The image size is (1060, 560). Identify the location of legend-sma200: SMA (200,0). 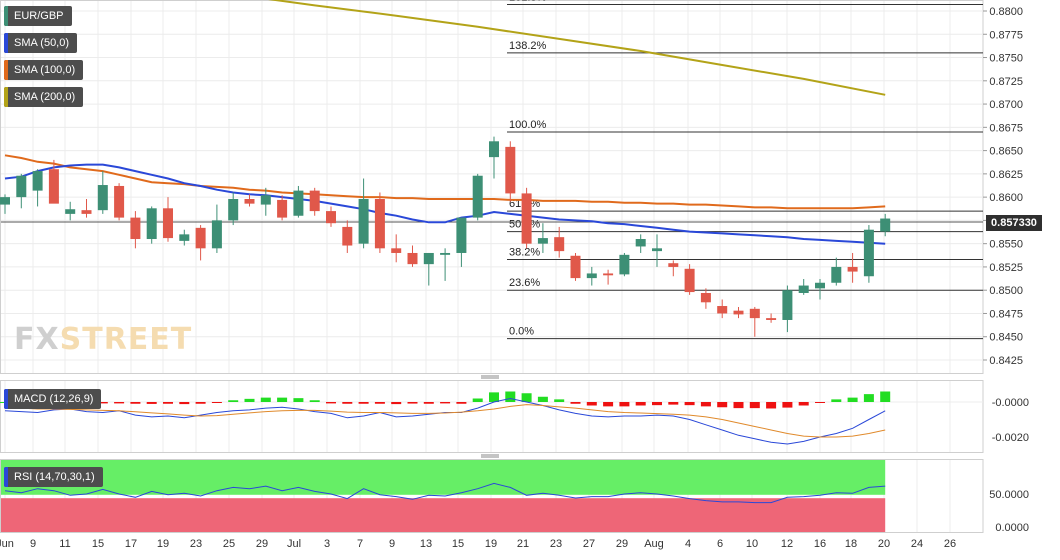
(44, 97).